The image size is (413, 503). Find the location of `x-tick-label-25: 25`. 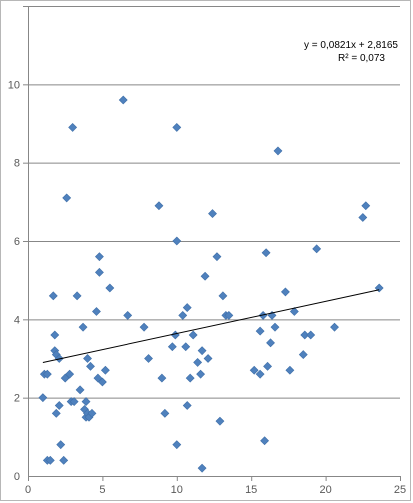

x-tick-label-25: 25 is located at coordinates (400, 490).